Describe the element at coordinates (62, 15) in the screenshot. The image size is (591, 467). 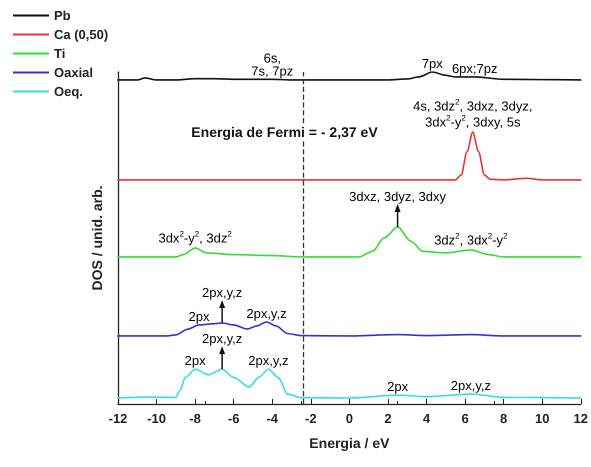
I see `legend-label: Pb` at that location.